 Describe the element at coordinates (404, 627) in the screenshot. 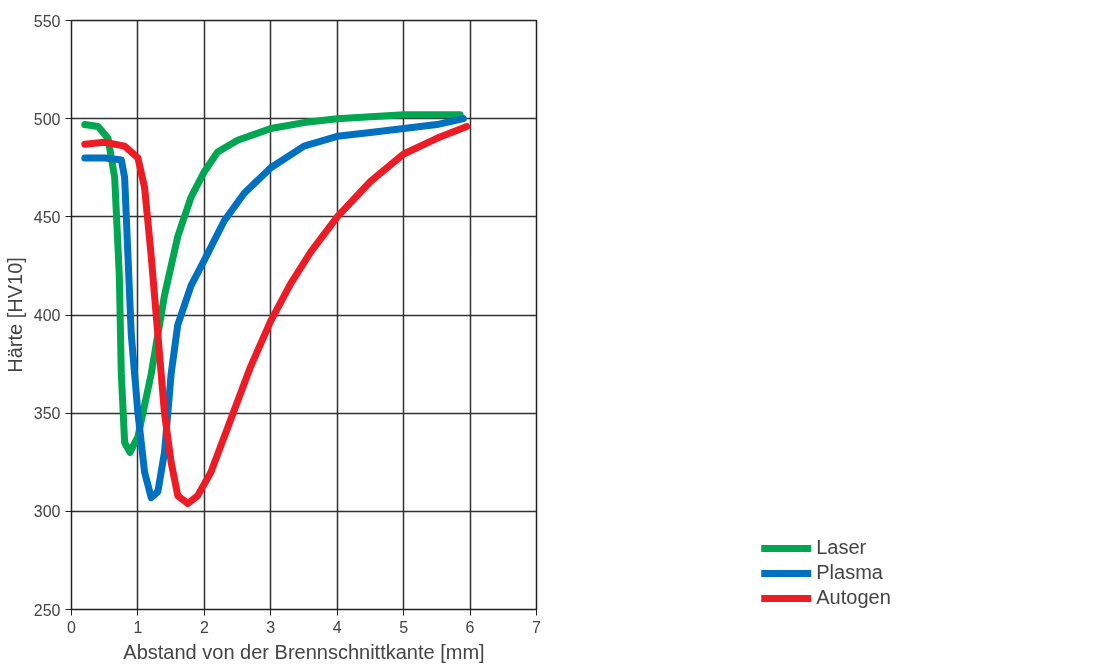

I see `x-tick-label: 5` at that location.